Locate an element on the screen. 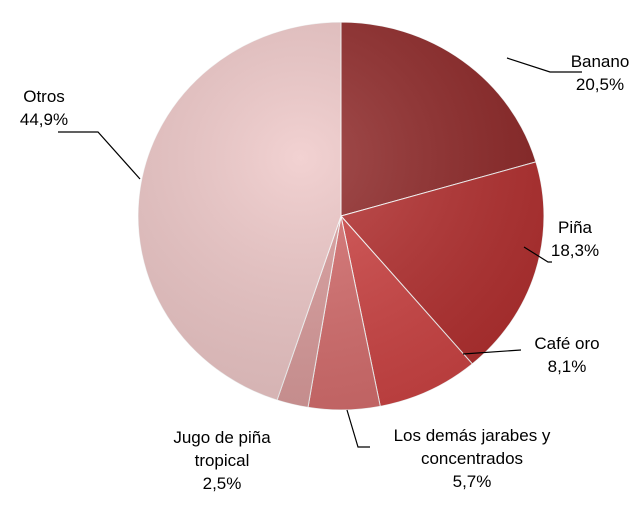 The height and width of the screenshot is (505, 641). category-label: Jugo de piña tropical is located at coordinates (222, 449).